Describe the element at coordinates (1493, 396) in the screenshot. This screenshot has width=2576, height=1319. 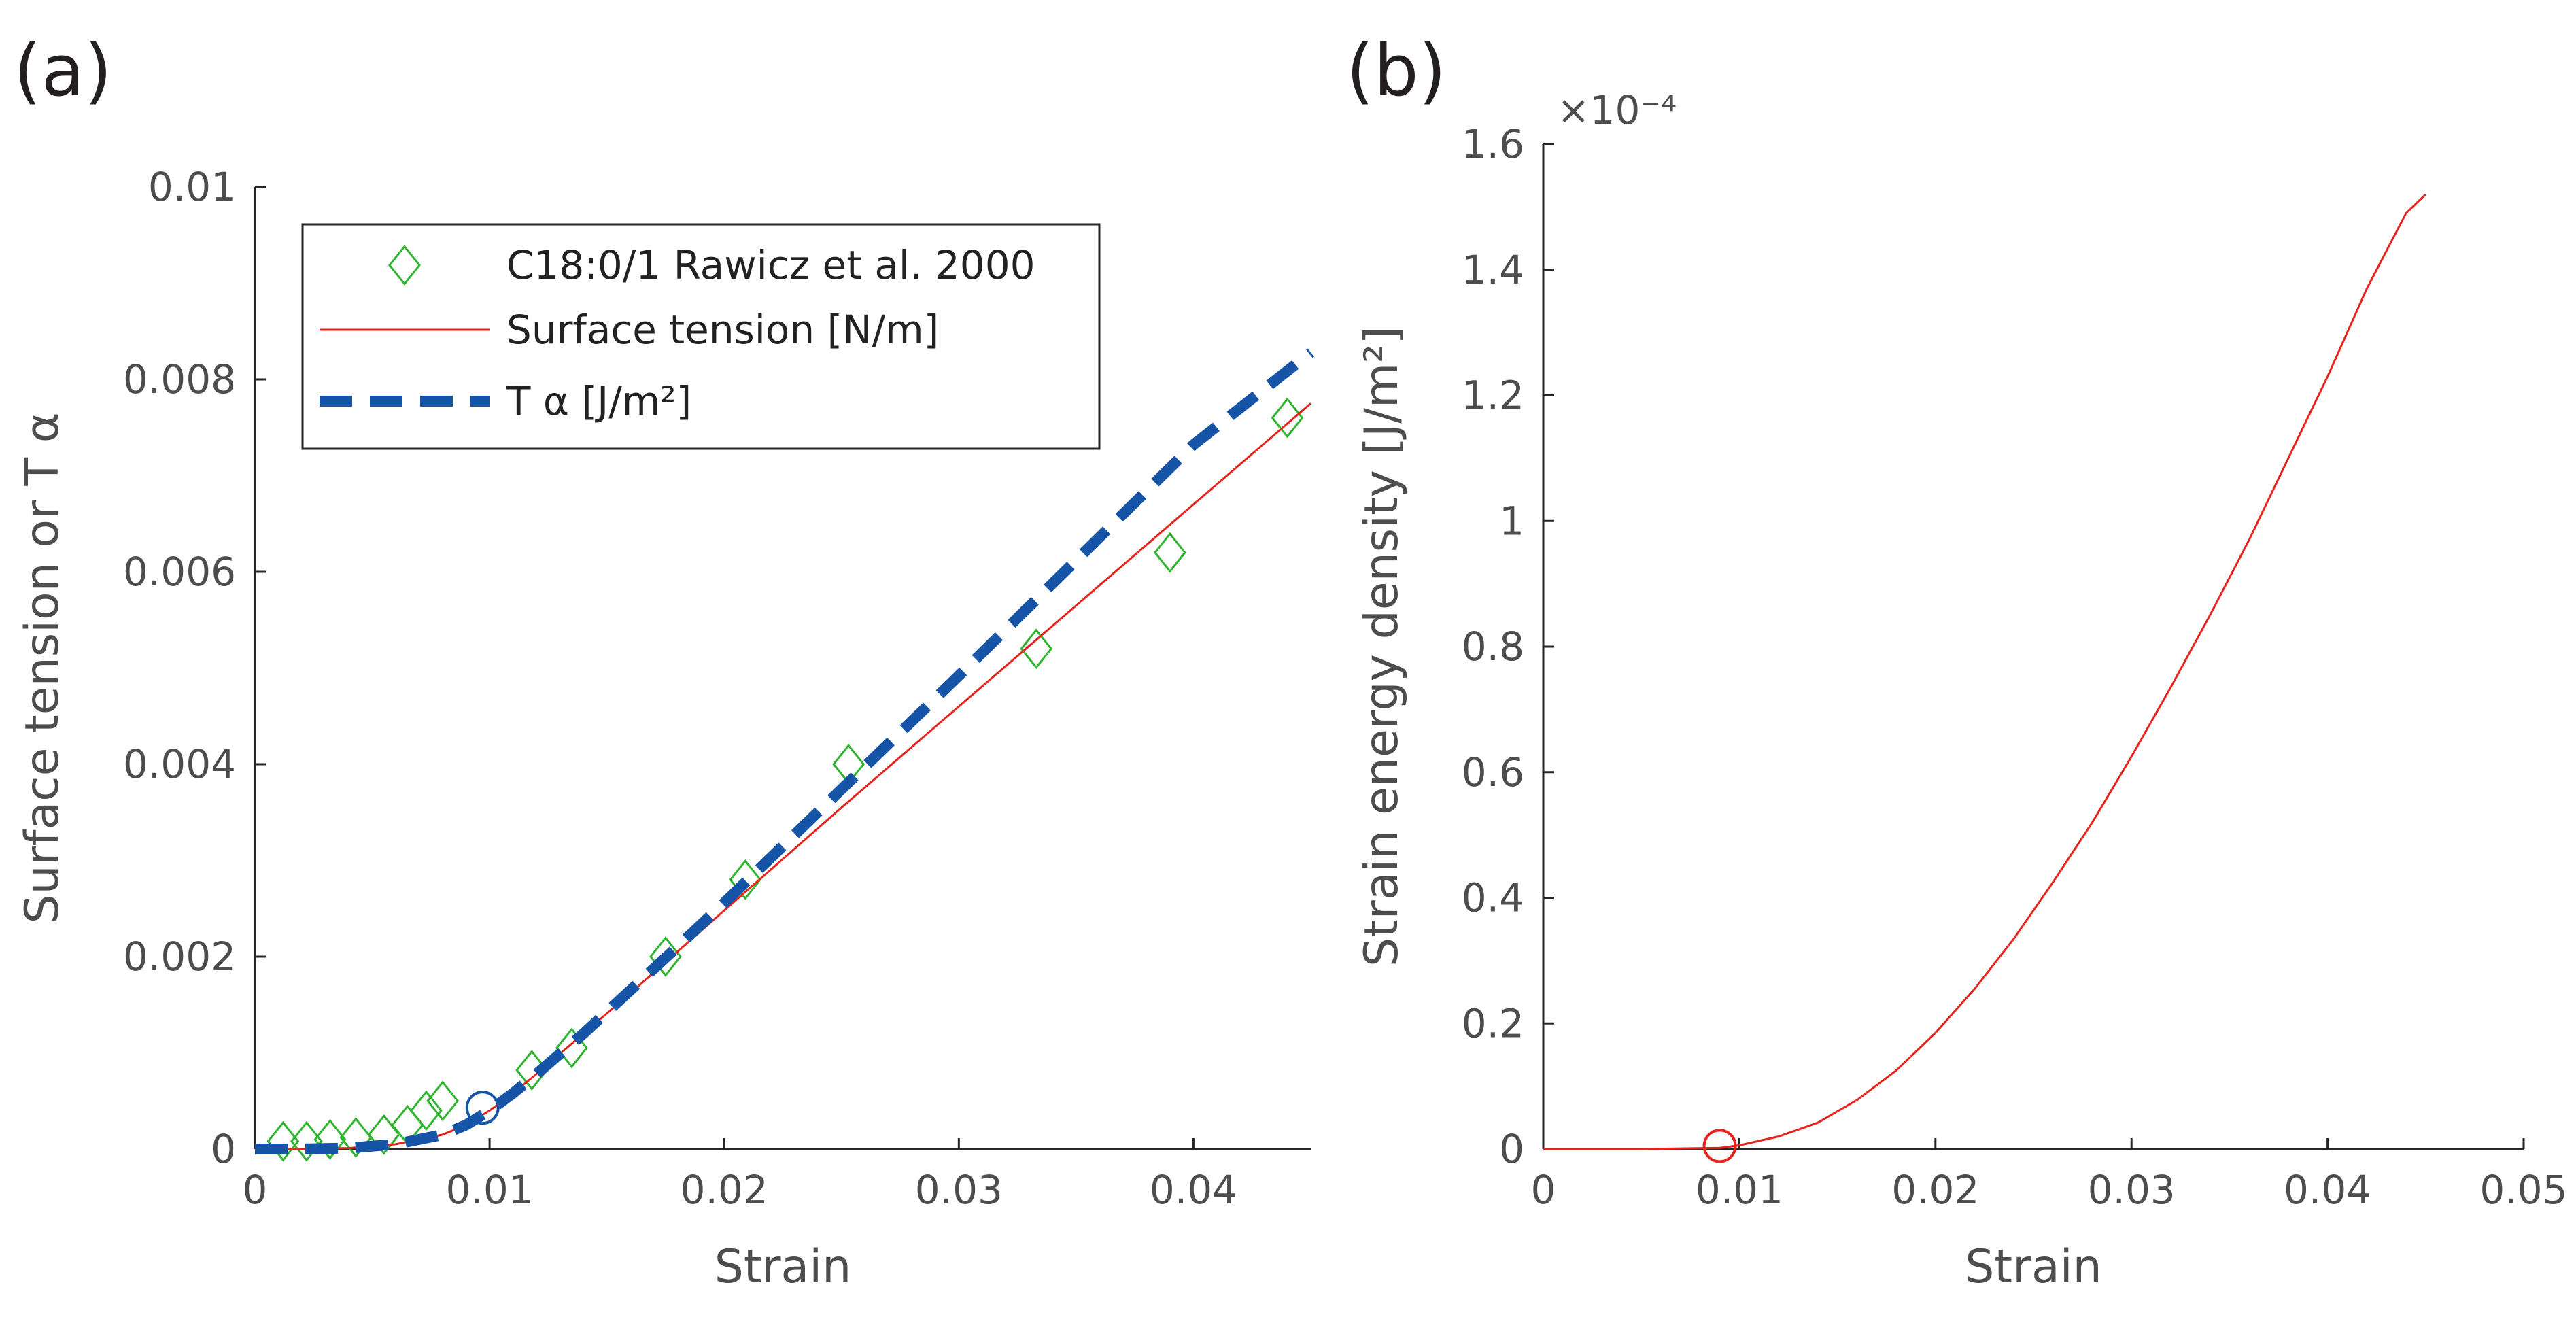
I see `y-tick-label: 1.2` at that location.